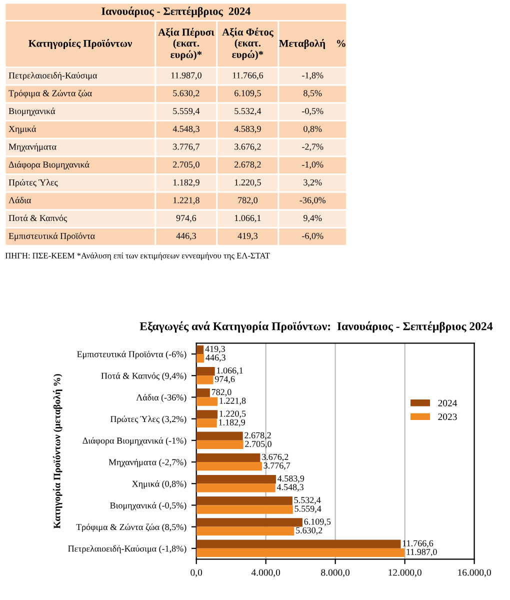  What do you see at coordinates (313, 94) in the screenshot?
I see `text: 8,5%` at bounding box center [313, 94].